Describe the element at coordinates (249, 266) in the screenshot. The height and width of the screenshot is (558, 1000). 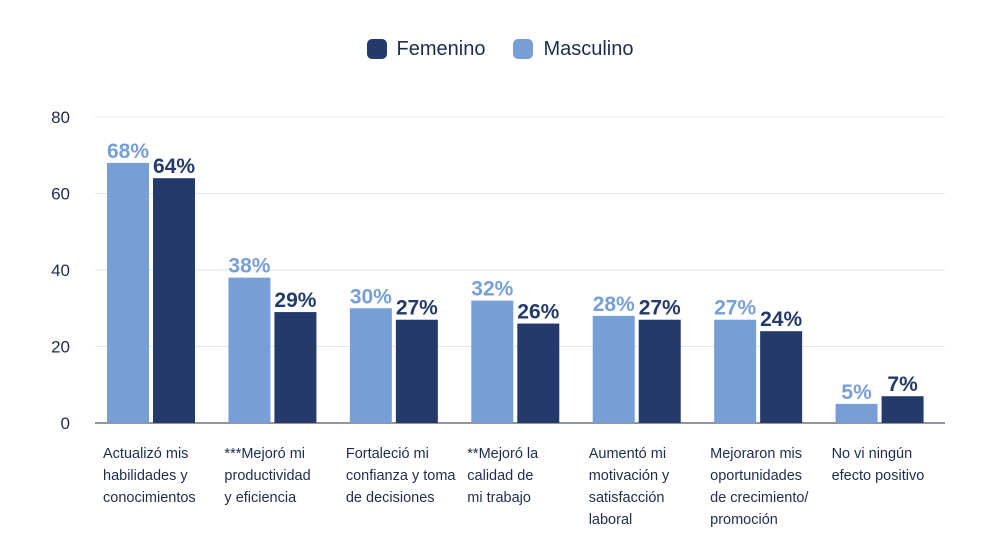
I see `data-label-masculino-1: 38%` at that location.